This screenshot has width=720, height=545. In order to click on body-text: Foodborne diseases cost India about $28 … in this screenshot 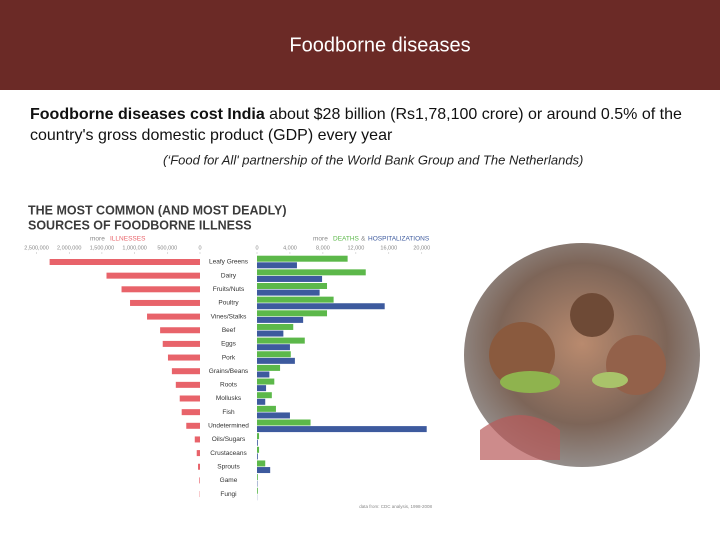, I will do `click(370, 125)`.